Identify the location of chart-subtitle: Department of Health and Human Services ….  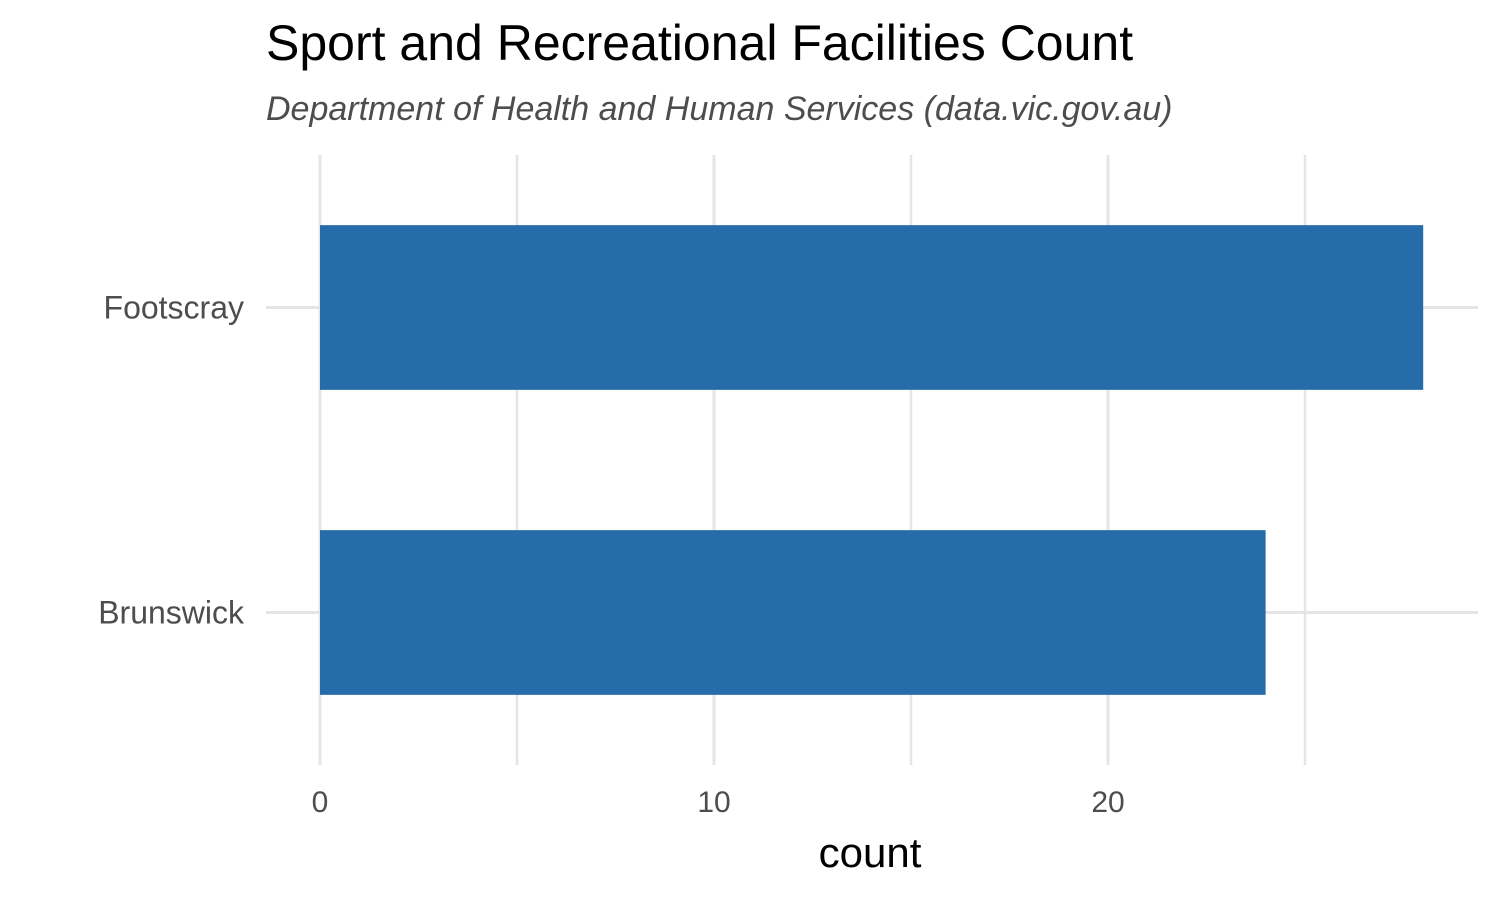
(719, 109).